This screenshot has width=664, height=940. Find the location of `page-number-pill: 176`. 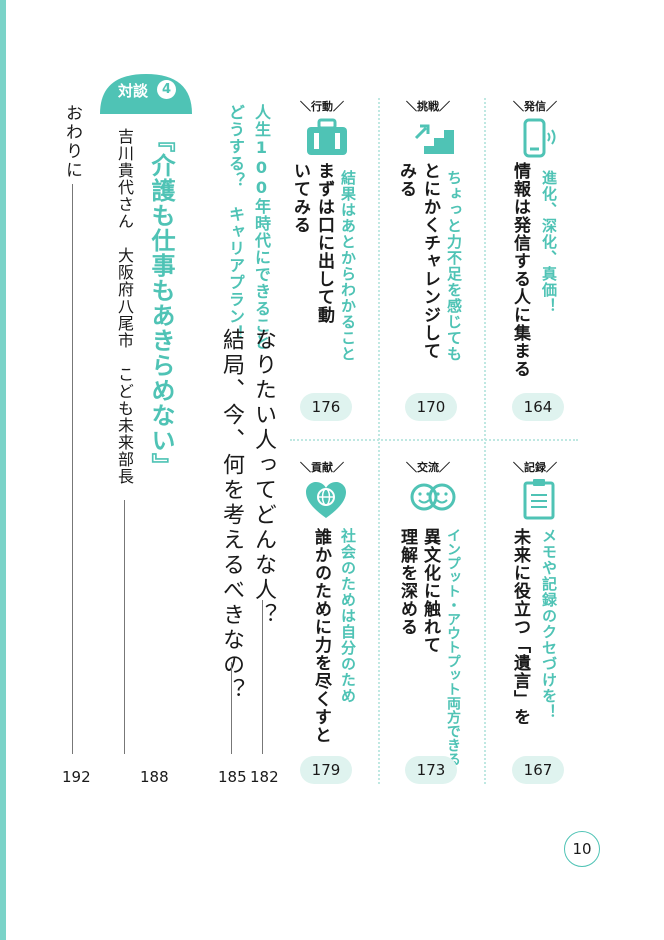

page-number-pill: 176 is located at coordinates (326, 407).